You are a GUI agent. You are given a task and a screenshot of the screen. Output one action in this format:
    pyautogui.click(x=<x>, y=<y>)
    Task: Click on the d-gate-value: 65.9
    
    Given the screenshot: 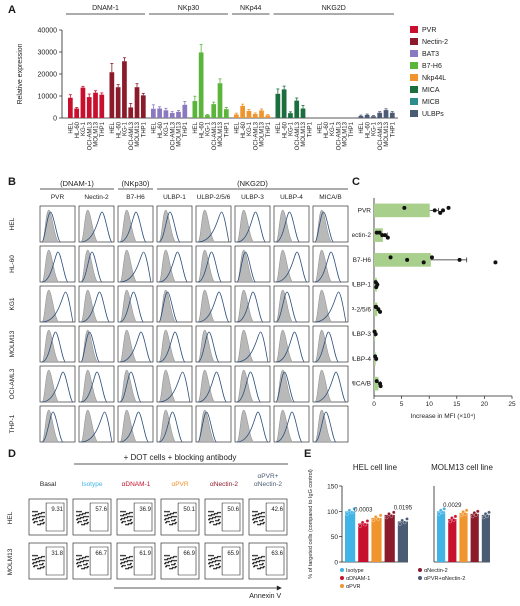 What is the action you would take?
    pyautogui.click(x=233, y=554)
    